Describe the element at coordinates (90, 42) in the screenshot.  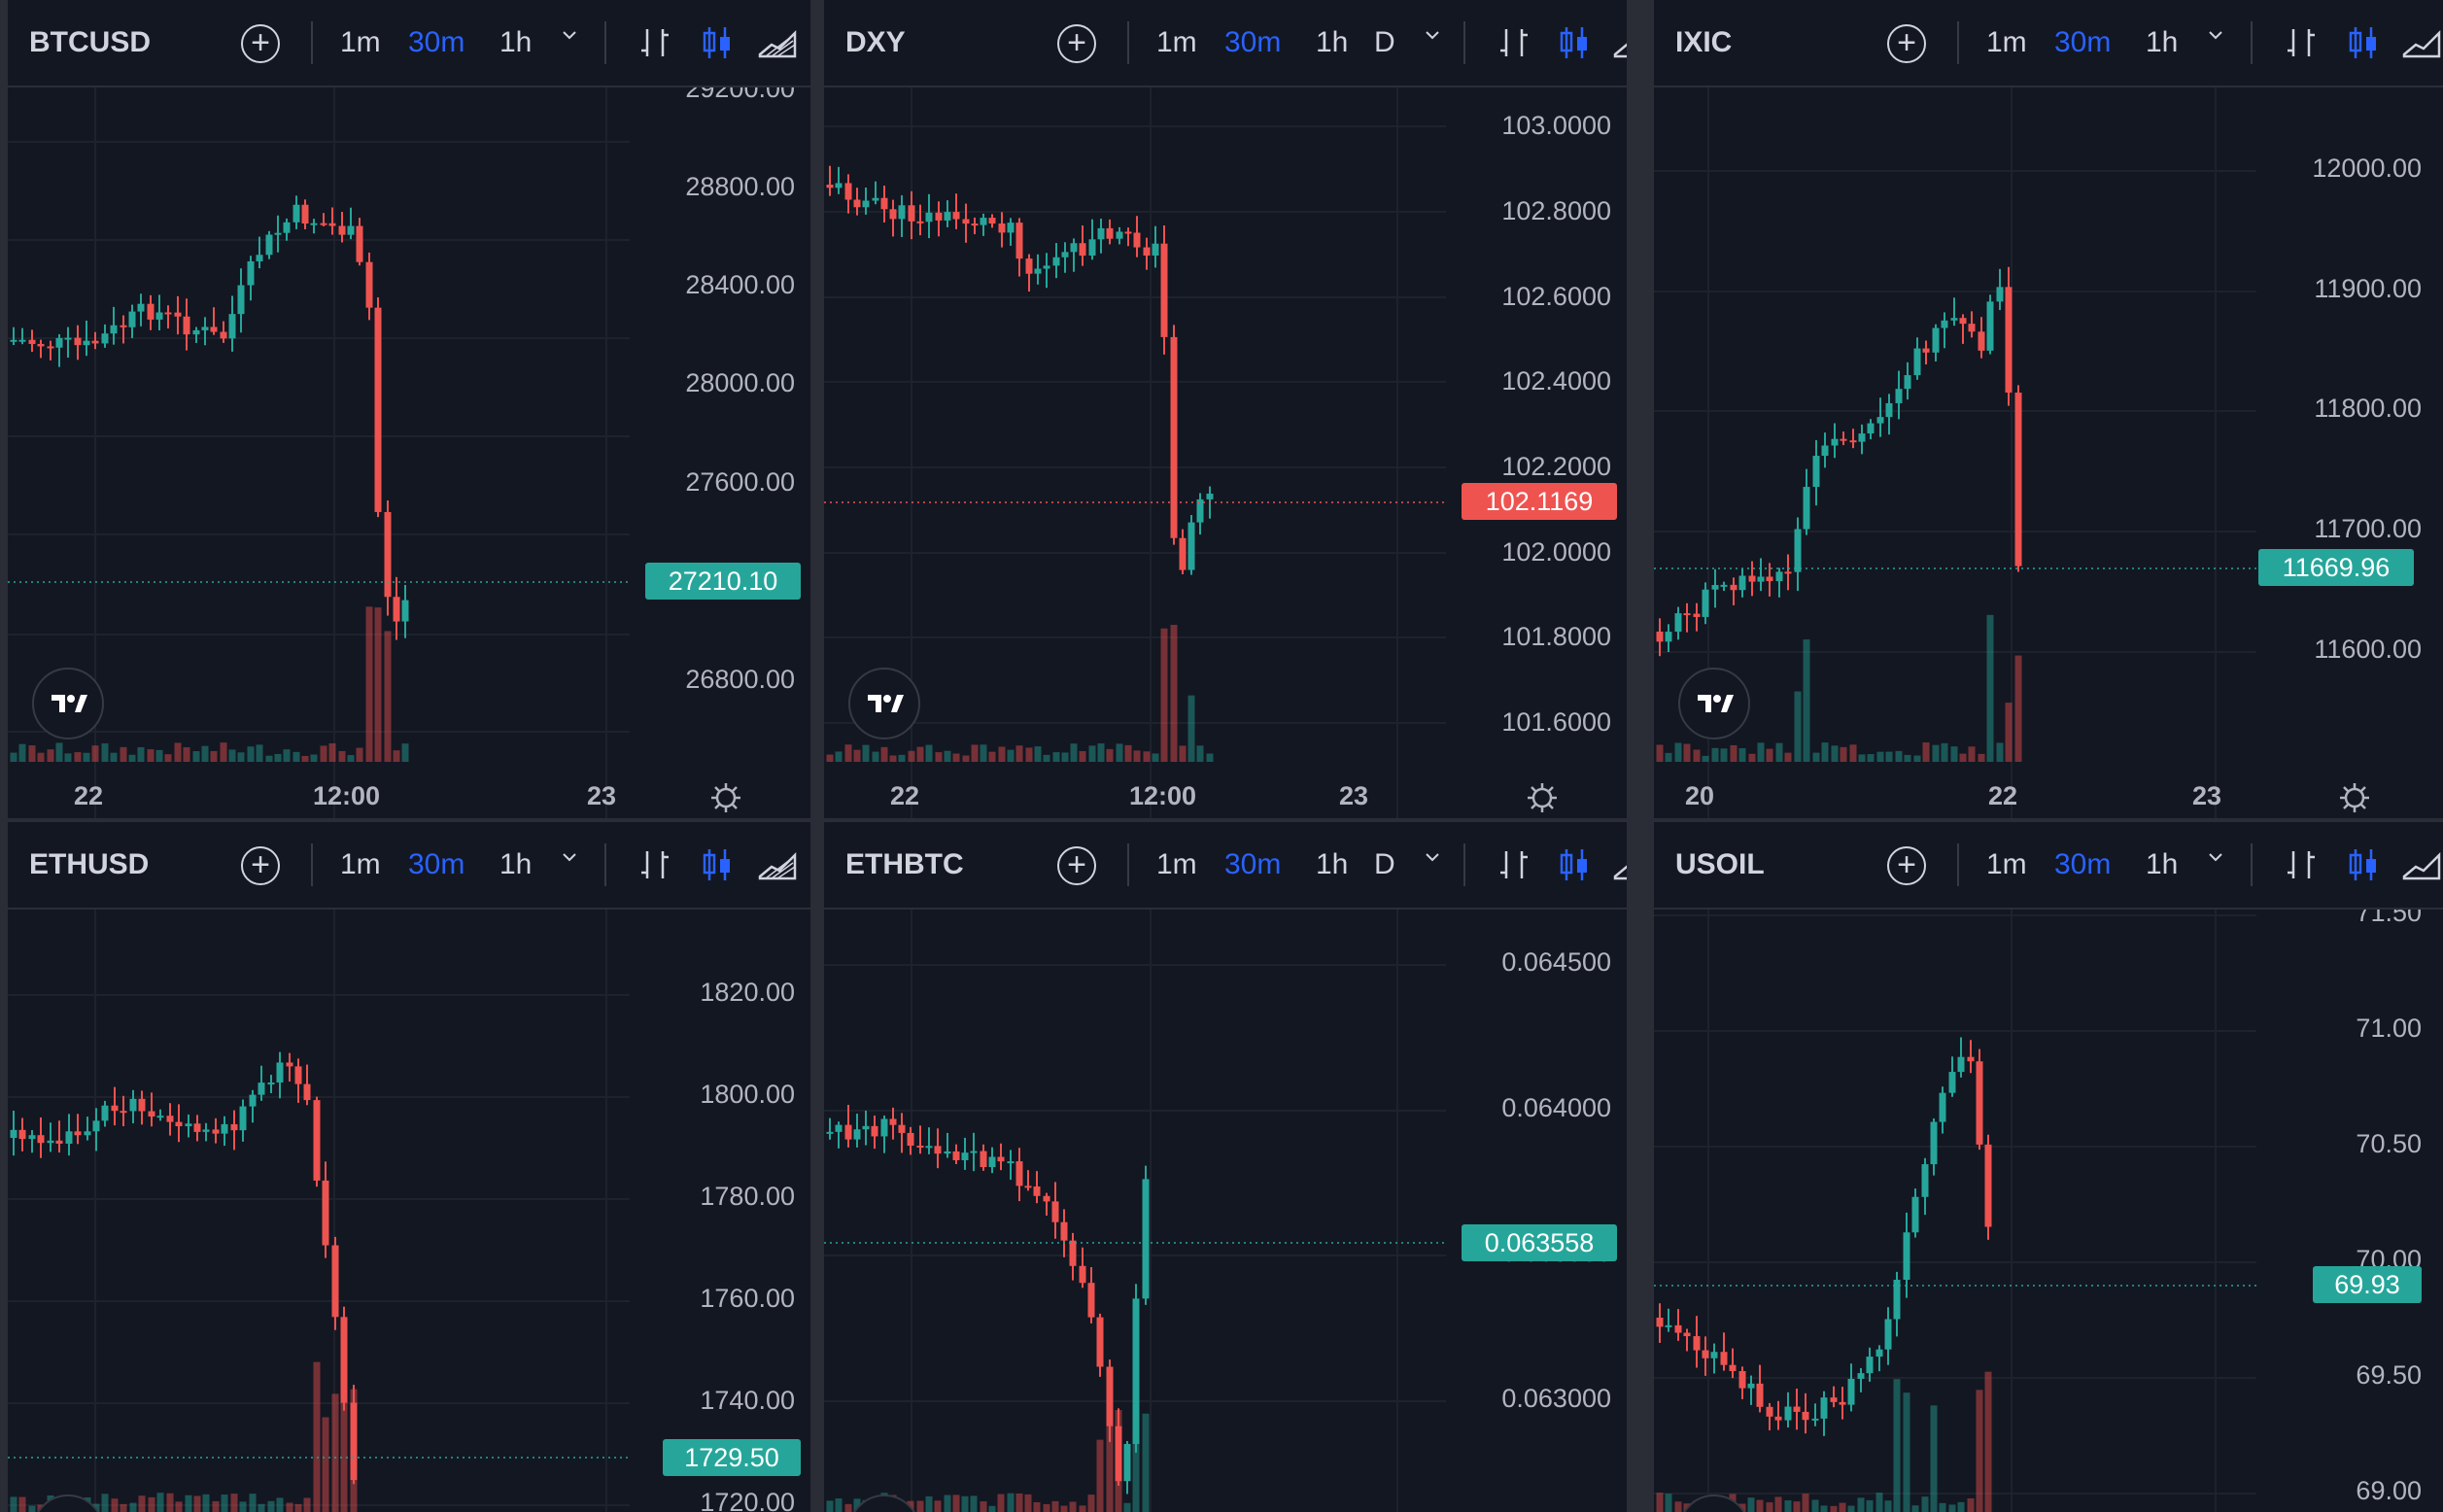
I see `symbol-name: BTCUSD` at that location.